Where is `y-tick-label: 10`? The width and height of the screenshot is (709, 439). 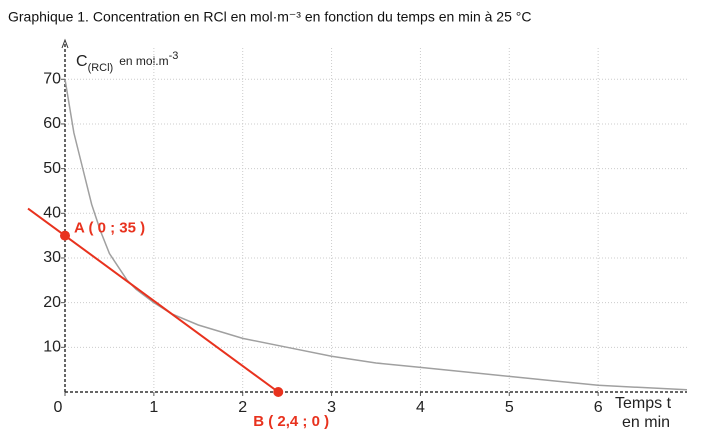 y-tick-label: 10 is located at coordinates (52, 347).